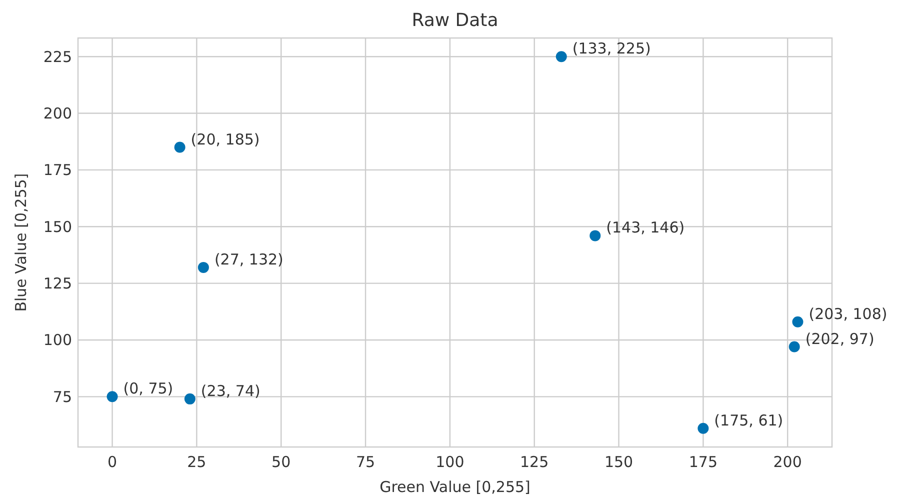  Describe the element at coordinates (281, 462) in the screenshot. I see `x-tick-label: 50` at that location.